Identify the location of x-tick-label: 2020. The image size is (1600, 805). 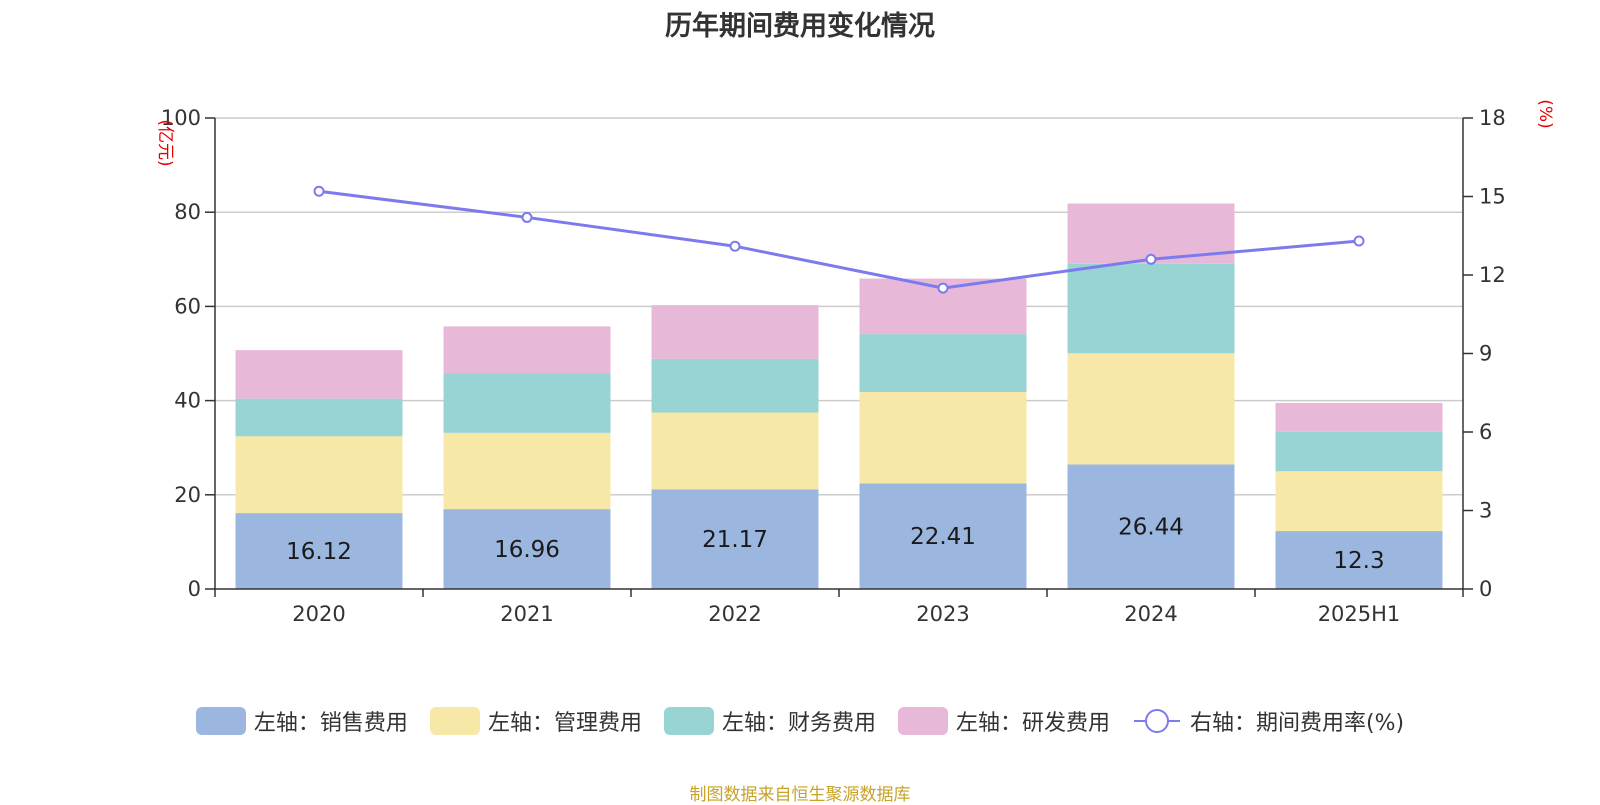
(318, 614).